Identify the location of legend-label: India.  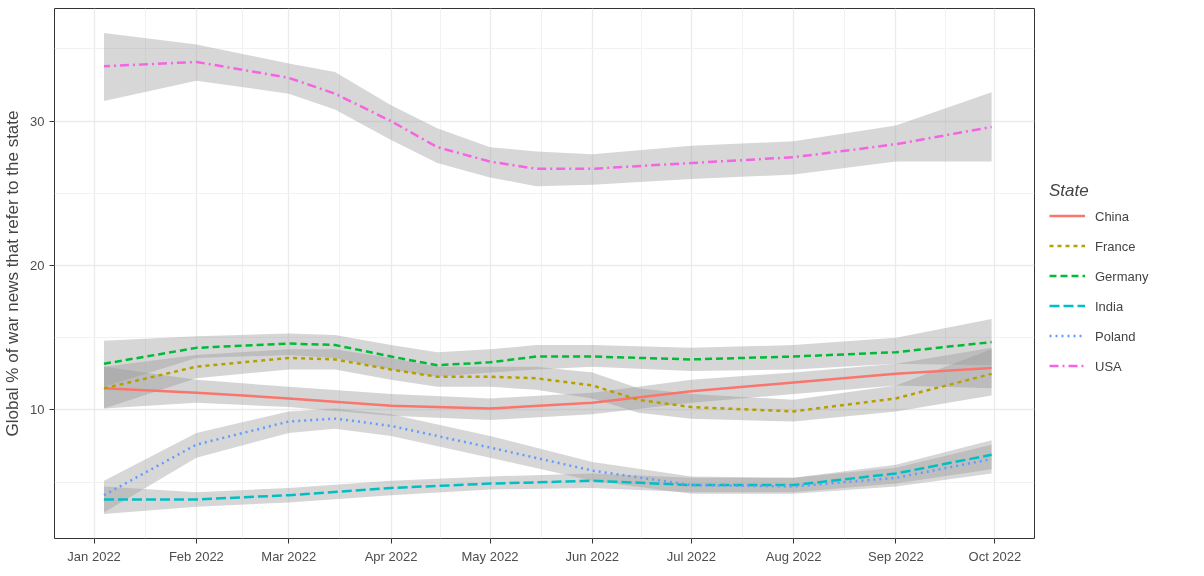
(1109, 305).